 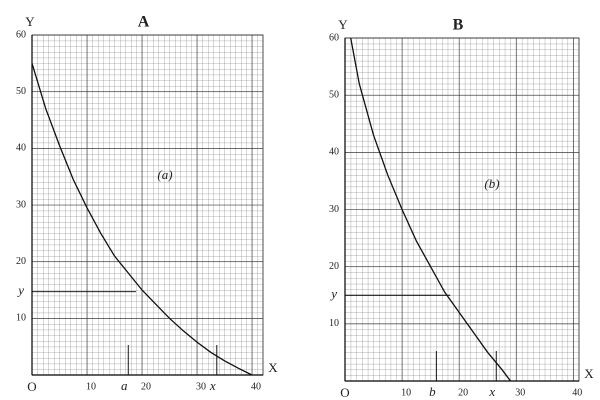 What do you see at coordinates (491, 183) in the screenshot?
I see `annotation: (b)` at bounding box center [491, 183].